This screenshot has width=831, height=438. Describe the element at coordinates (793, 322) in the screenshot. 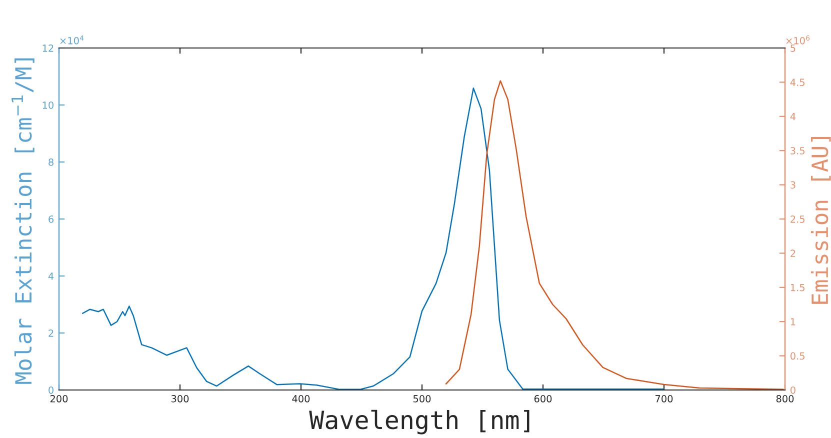

I see `y2-tick-label: 1` at that location.